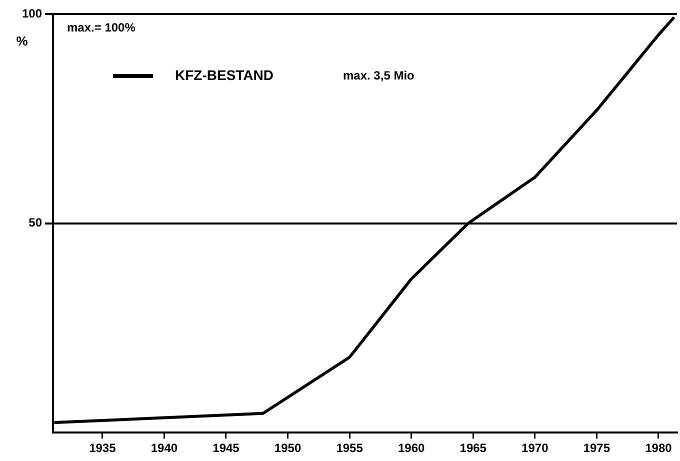 This screenshot has height=461, width=680. Describe the element at coordinates (101, 27) in the screenshot. I see `annotation: max.= 100%` at that location.